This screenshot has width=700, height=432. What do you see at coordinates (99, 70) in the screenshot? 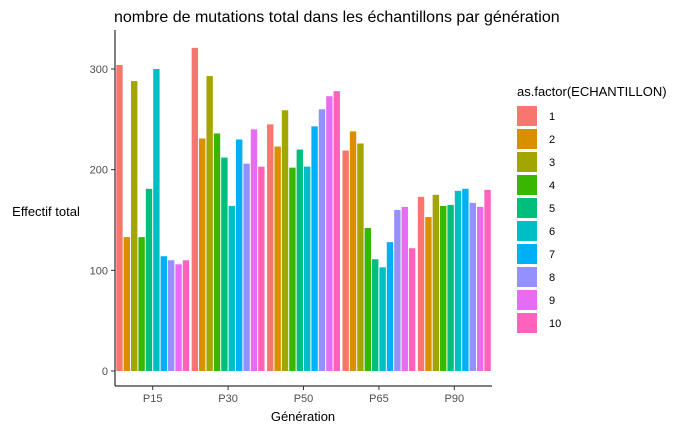
I see `y-tick-label: 300` at bounding box center [99, 70].